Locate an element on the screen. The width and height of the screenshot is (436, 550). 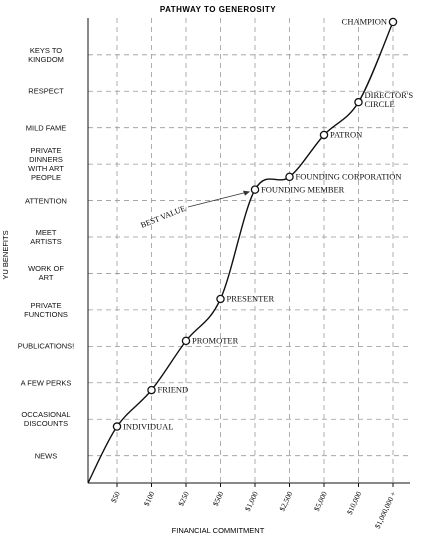
point-label: FOUNDING CORPORATION is located at coordinates (348, 176).